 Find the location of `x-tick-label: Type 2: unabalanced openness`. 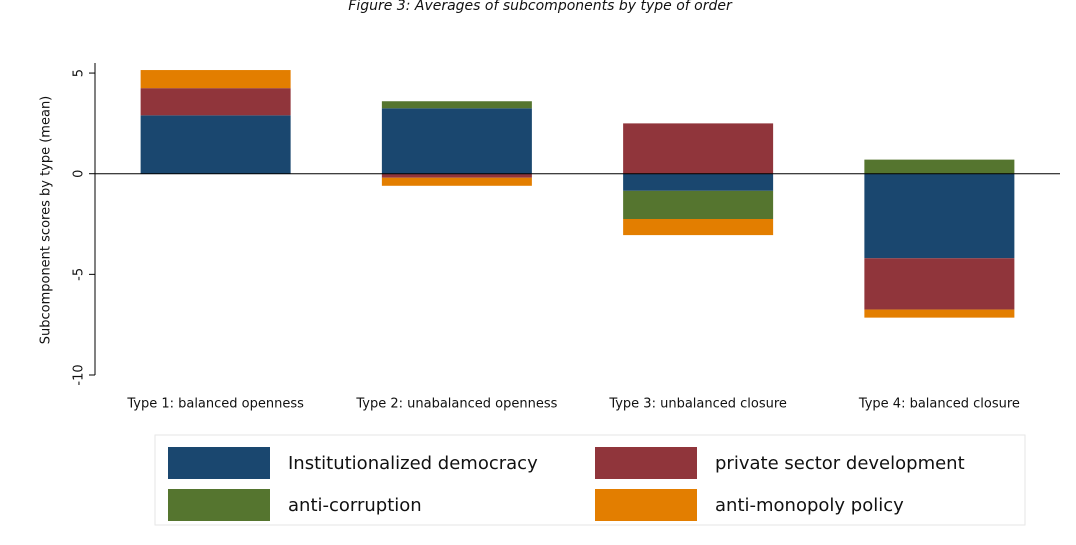

x-tick-label: Type 2: unabalanced openness is located at coordinates (456, 404).